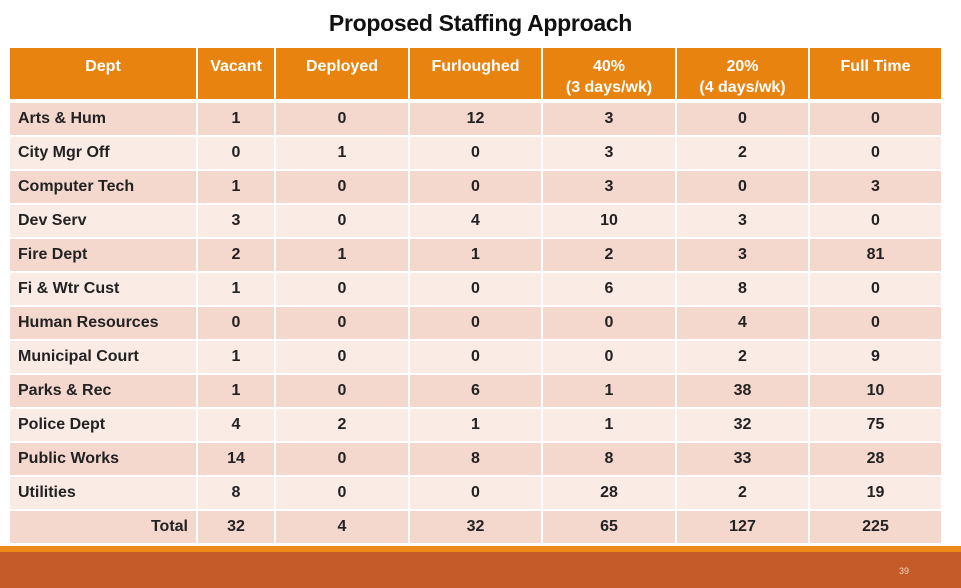 The height and width of the screenshot is (588, 961). What do you see at coordinates (236, 74) in the screenshot?
I see `column-header: Vacant` at bounding box center [236, 74].